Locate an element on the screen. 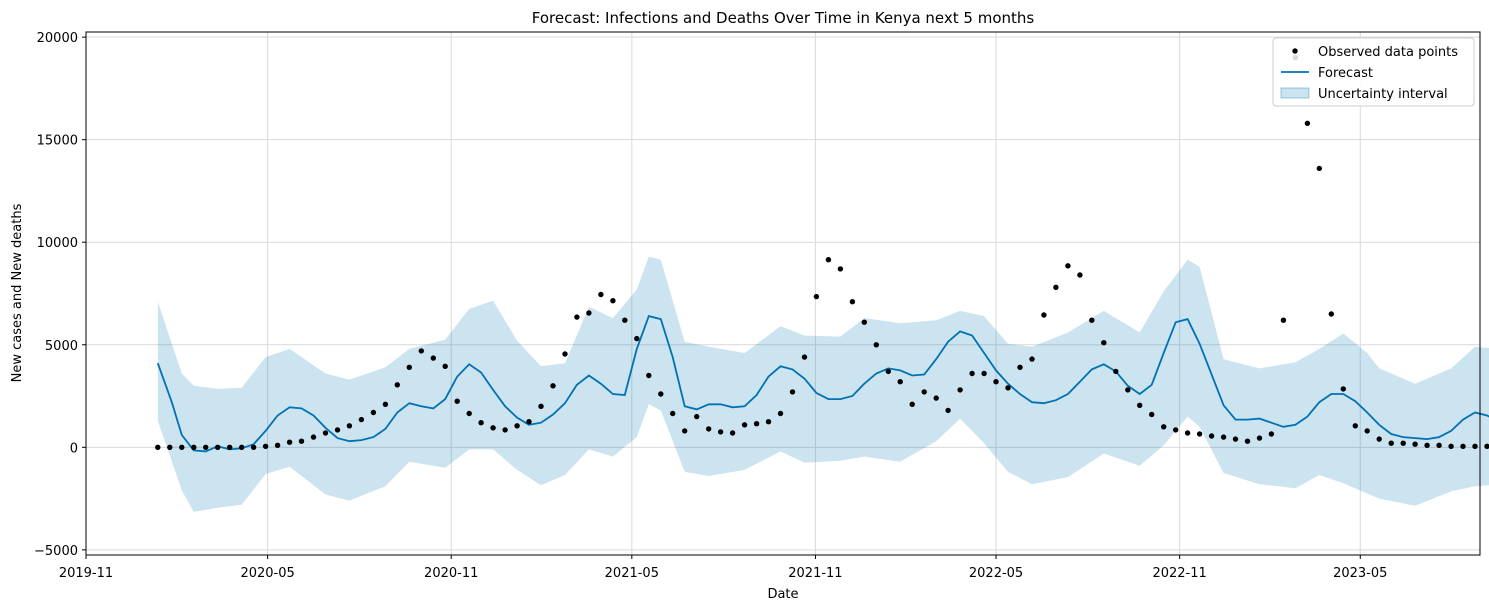 This screenshot has width=1489, height=614. y-tick-label: 5000 is located at coordinates (61, 346).